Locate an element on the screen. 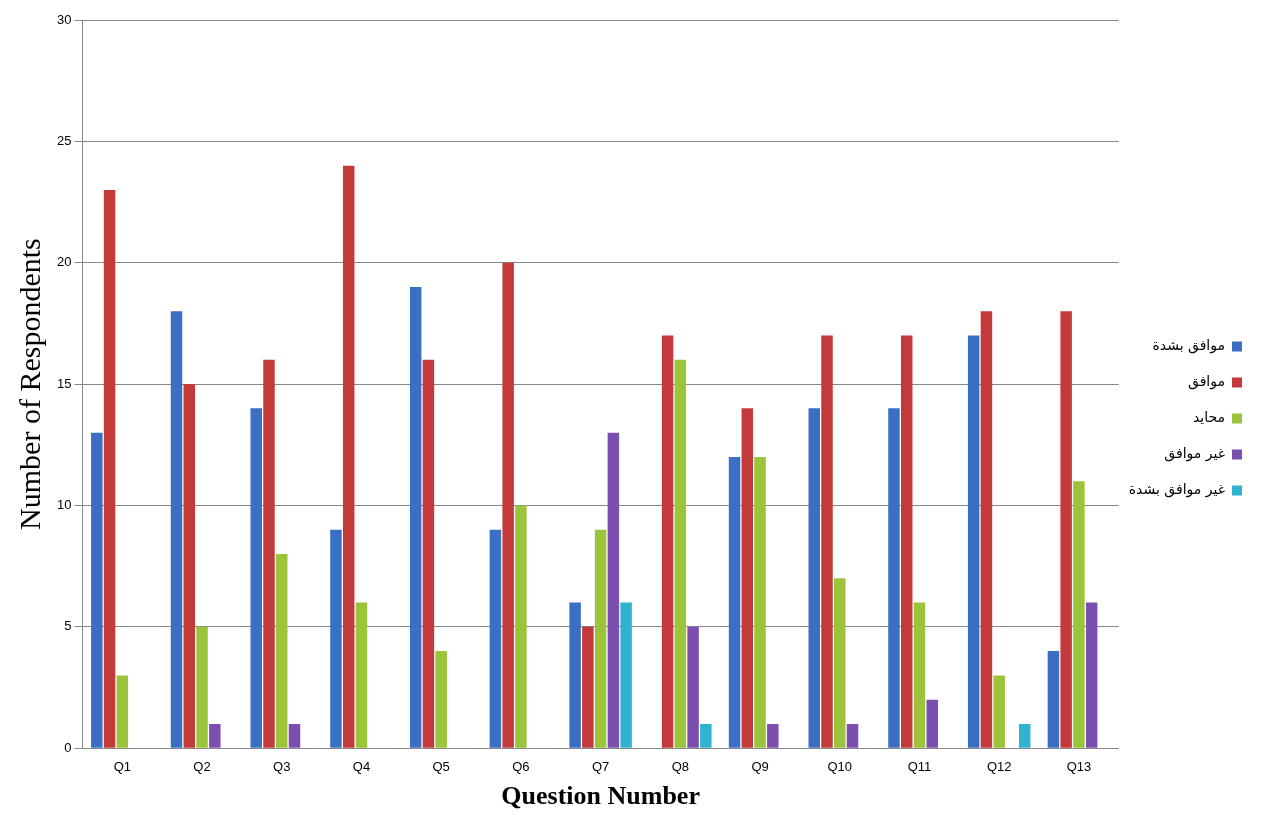 Image resolution: width=1274 pixels, height=827 pixels. x-tick-label: Q9 is located at coordinates (760, 766).